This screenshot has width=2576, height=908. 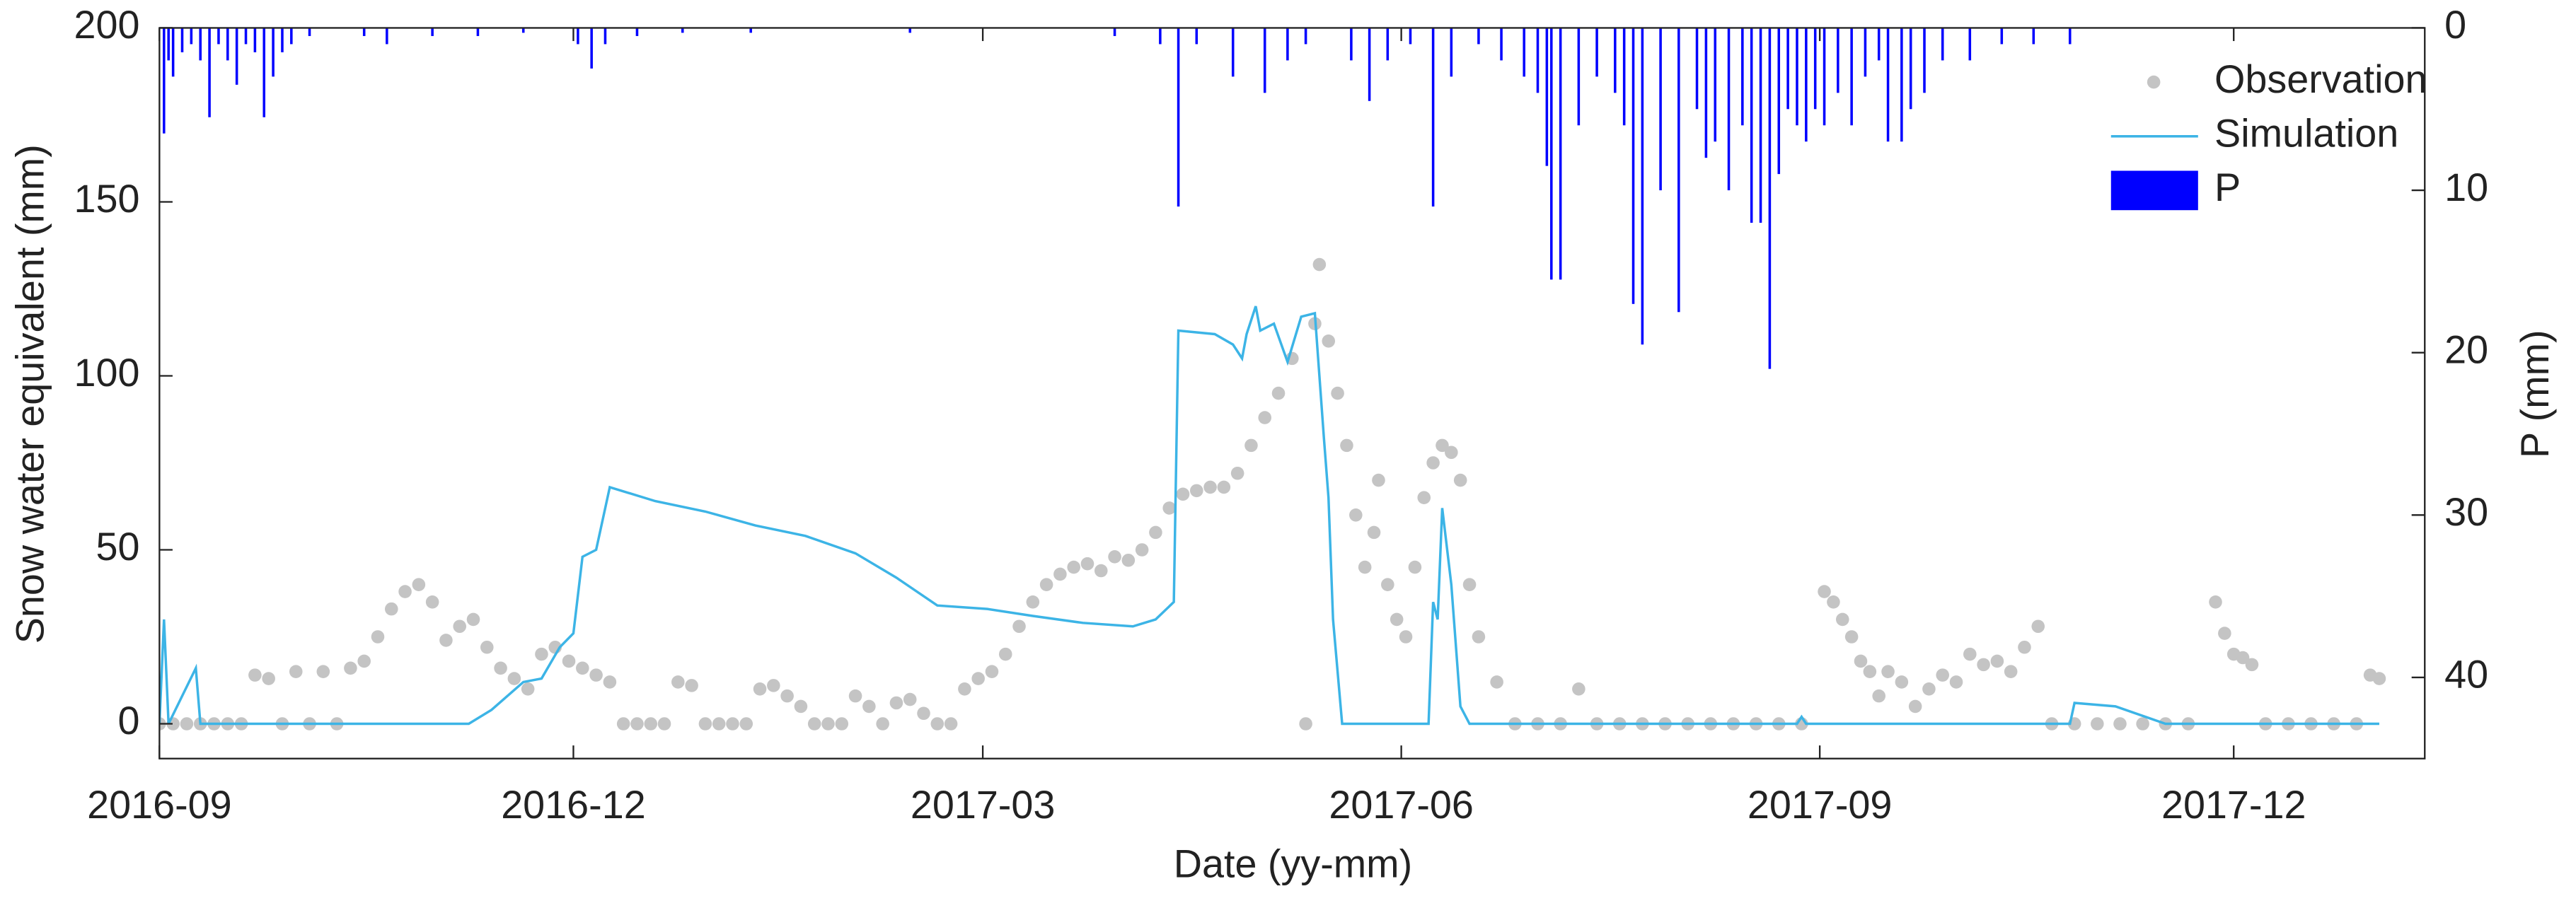 I want to click on y-tick-label: 50, so click(x=118, y=547).